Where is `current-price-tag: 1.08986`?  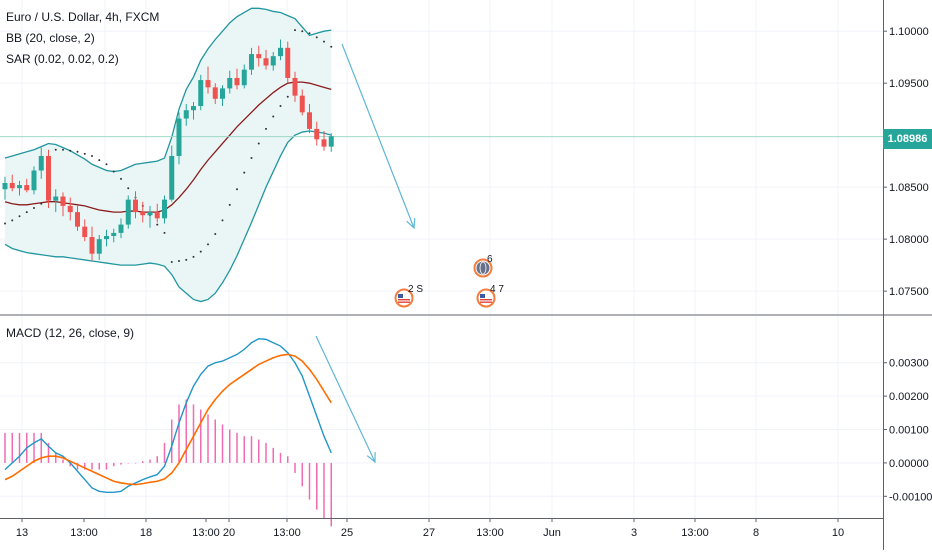 current-price-tag: 1.08986 is located at coordinates (907, 139).